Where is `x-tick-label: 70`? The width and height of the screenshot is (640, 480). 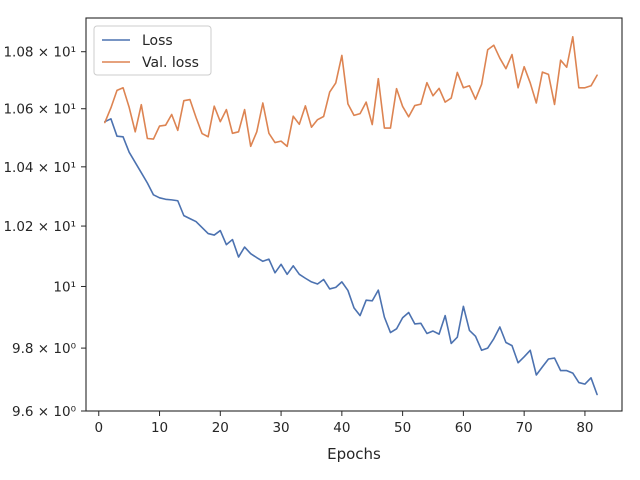
x-tick-label: 70 is located at coordinates (524, 428).